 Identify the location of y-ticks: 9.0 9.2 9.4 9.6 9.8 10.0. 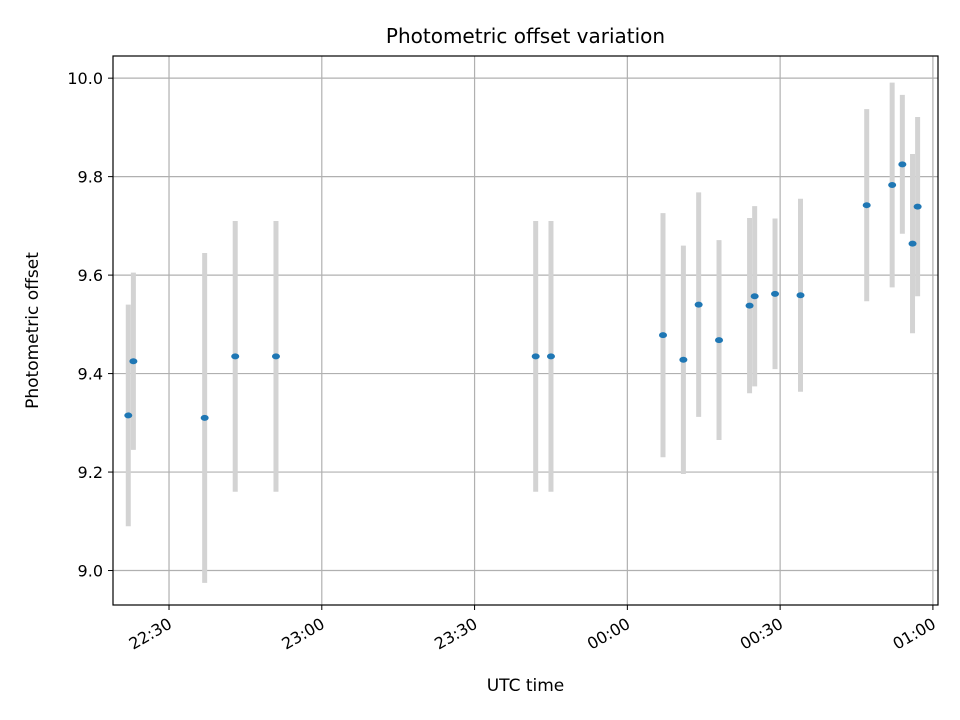
(90, 325).